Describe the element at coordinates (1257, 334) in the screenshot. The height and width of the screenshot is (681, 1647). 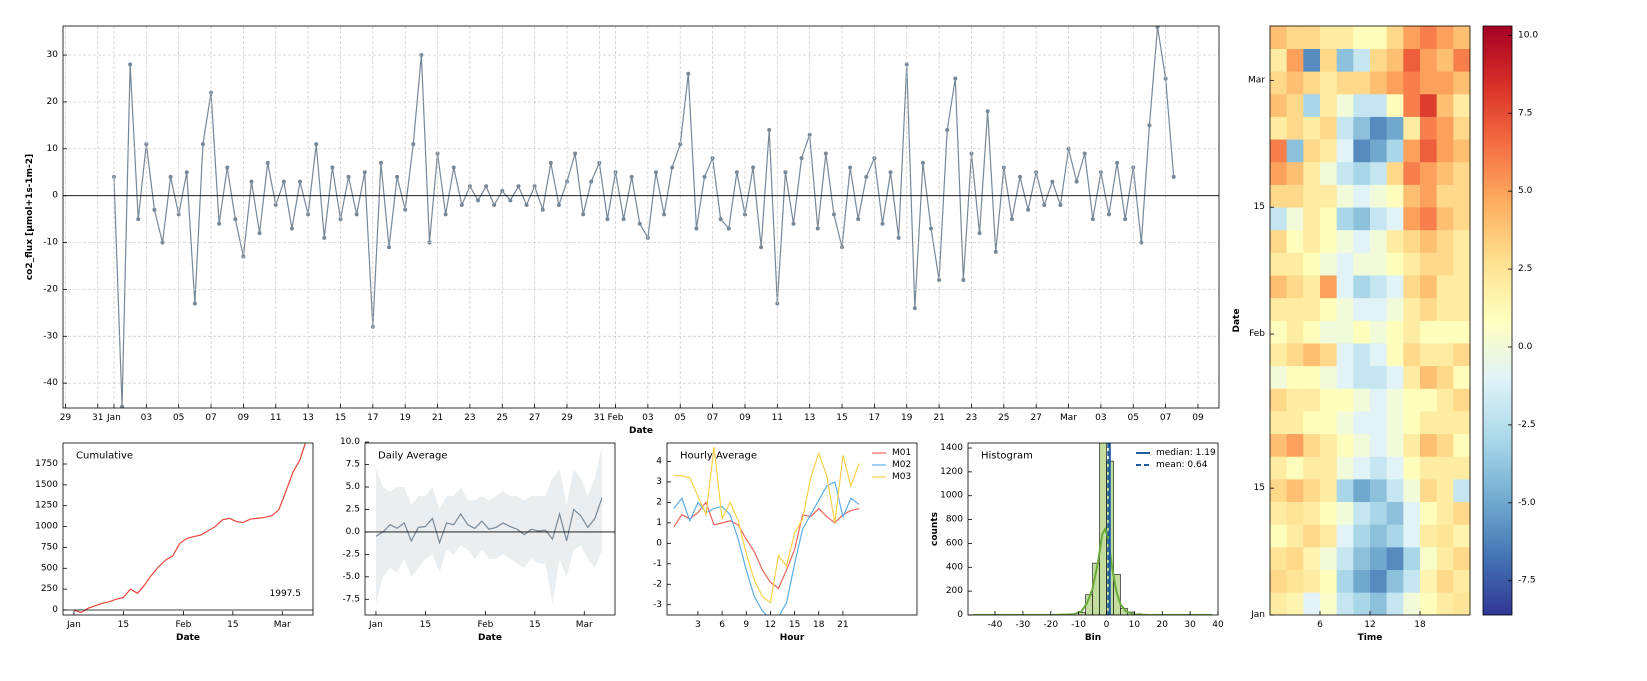
I see `y-tick-label: Feb` at that location.